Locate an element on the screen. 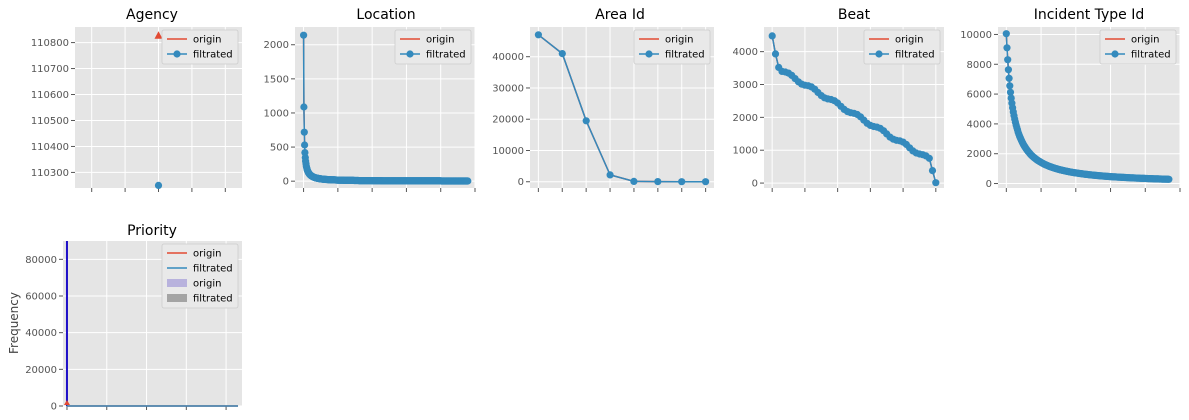 The image size is (1189, 420). chart-title: Agency is located at coordinates (152, 15).